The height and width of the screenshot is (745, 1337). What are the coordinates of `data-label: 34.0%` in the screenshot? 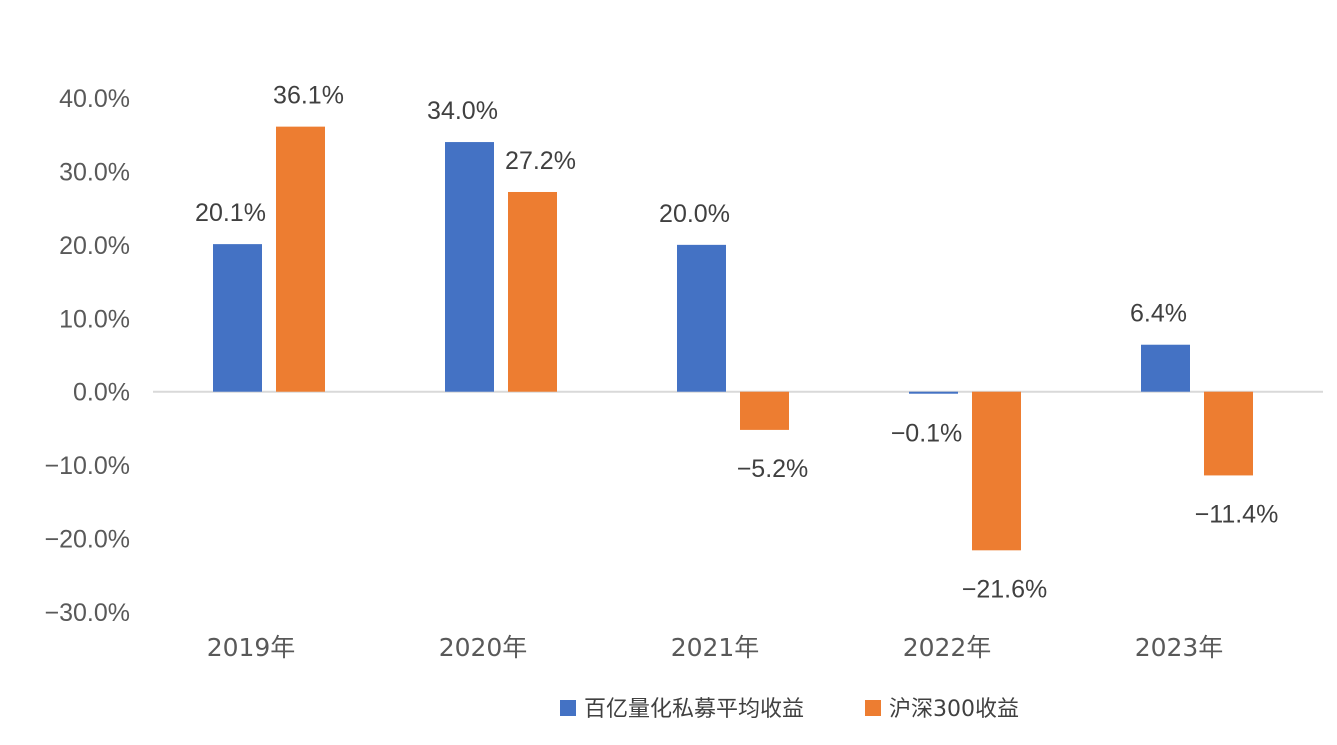 It's located at (462, 111).